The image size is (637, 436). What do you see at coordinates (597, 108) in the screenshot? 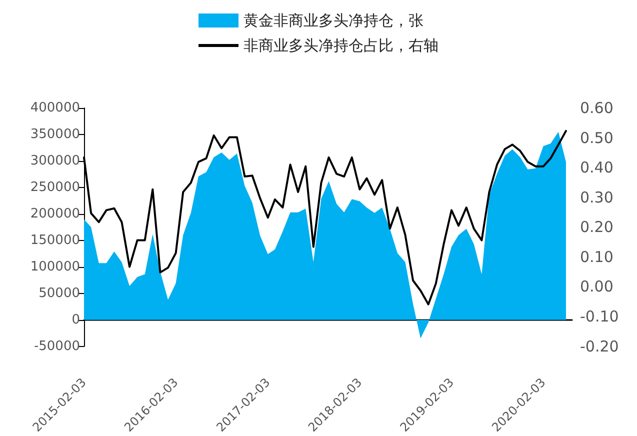
I see `y2-tick-label: 0.60` at bounding box center [597, 108].